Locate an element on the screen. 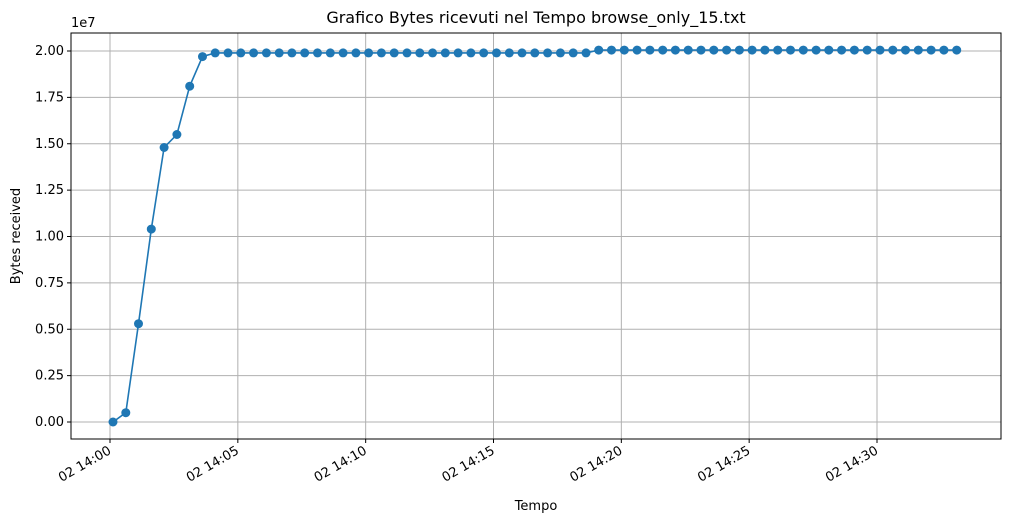 The height and width of the screenshot is (522, 1010). y-tick-label: 1.75 is located at coordinates (49, 97).